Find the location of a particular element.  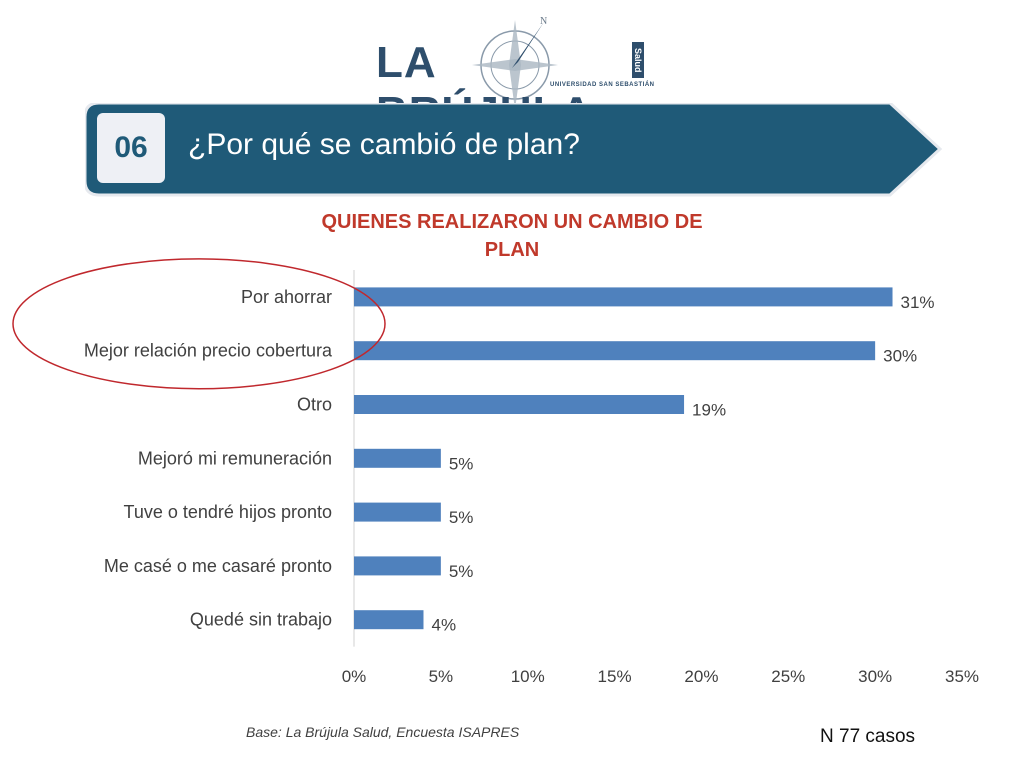

x-tick-label: 30% is located at coordinates (875, 676).